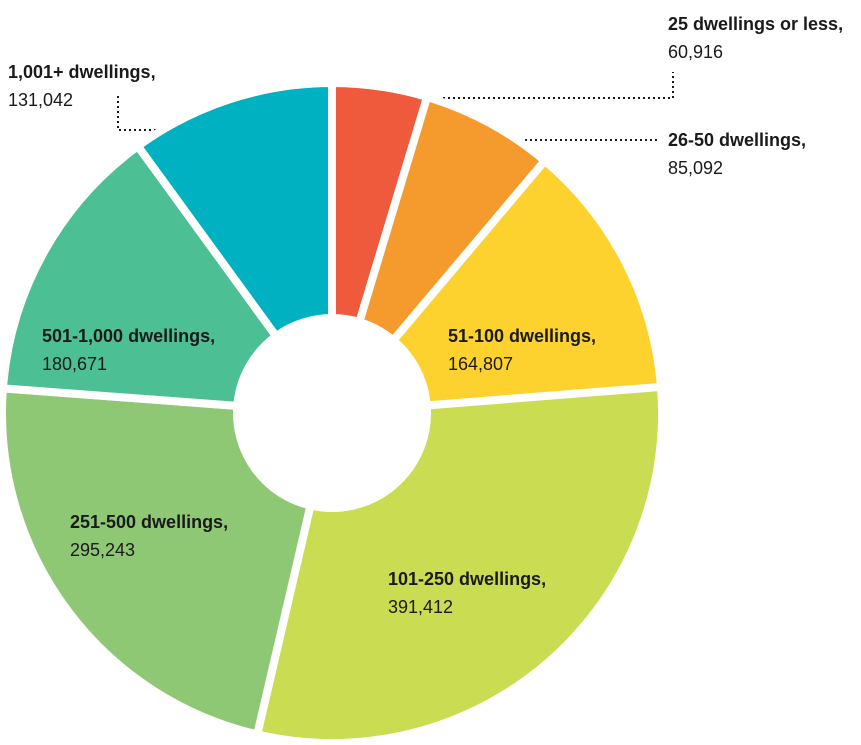 Image resolution: width=861 pixels, height=745 pixels. What do you see at coordinates (420, 607) in the screenshot?
I see `value-label: 391,412` at bounding box center [420, 607].